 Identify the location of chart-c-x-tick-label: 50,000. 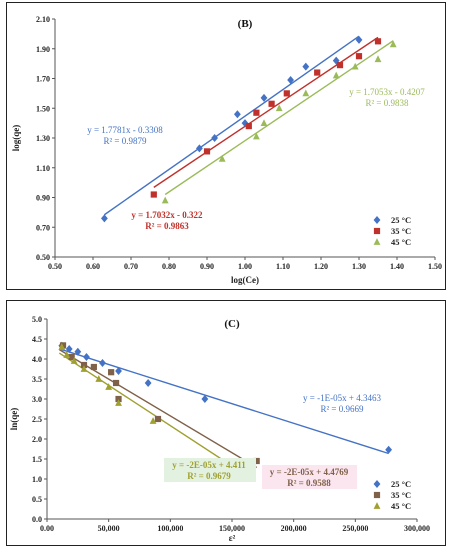
(109, 528).